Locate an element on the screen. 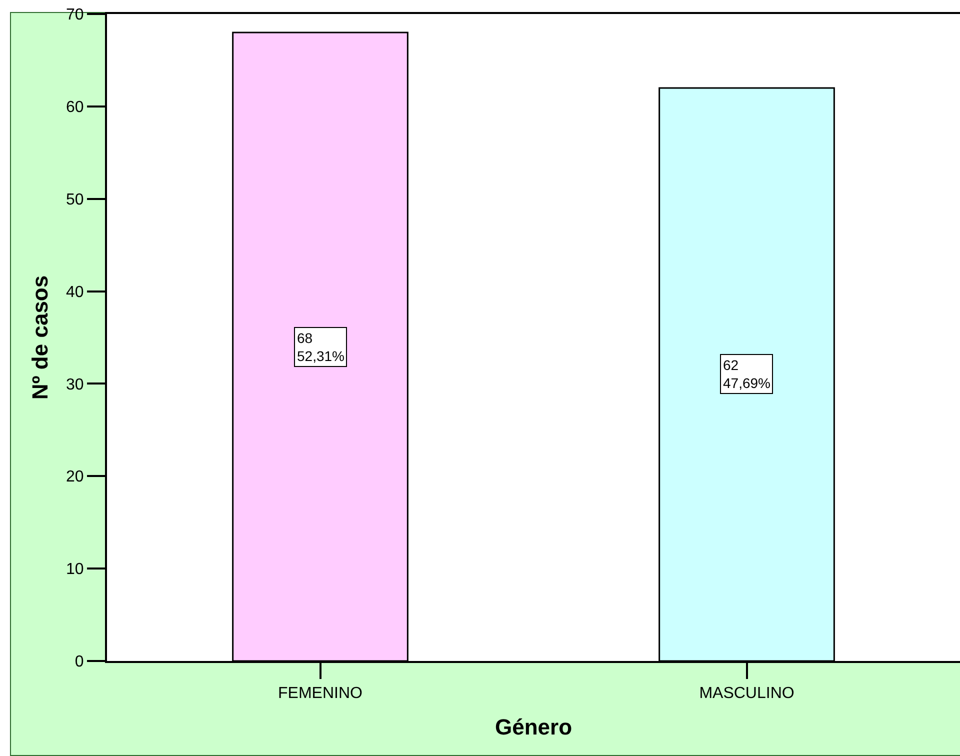 The image size is (960, 756). y-tick-label: 30 is located at coordinates (75, 385).